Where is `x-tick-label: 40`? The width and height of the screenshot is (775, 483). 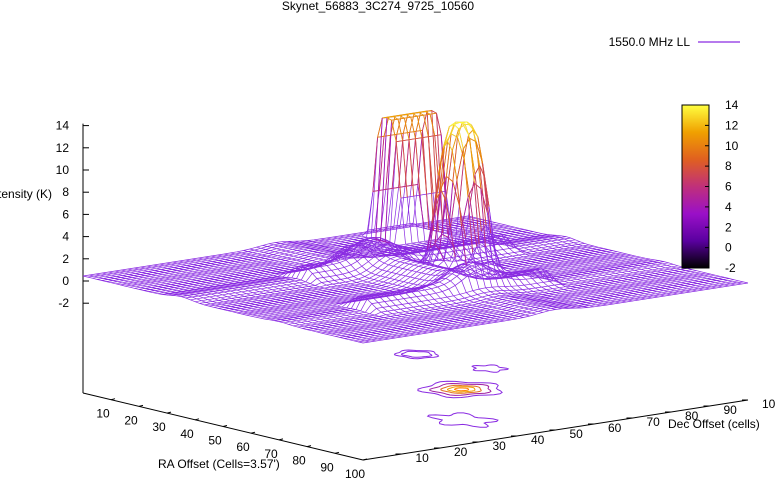
x-tick-label: 40 is located at coordinates (187, 434).